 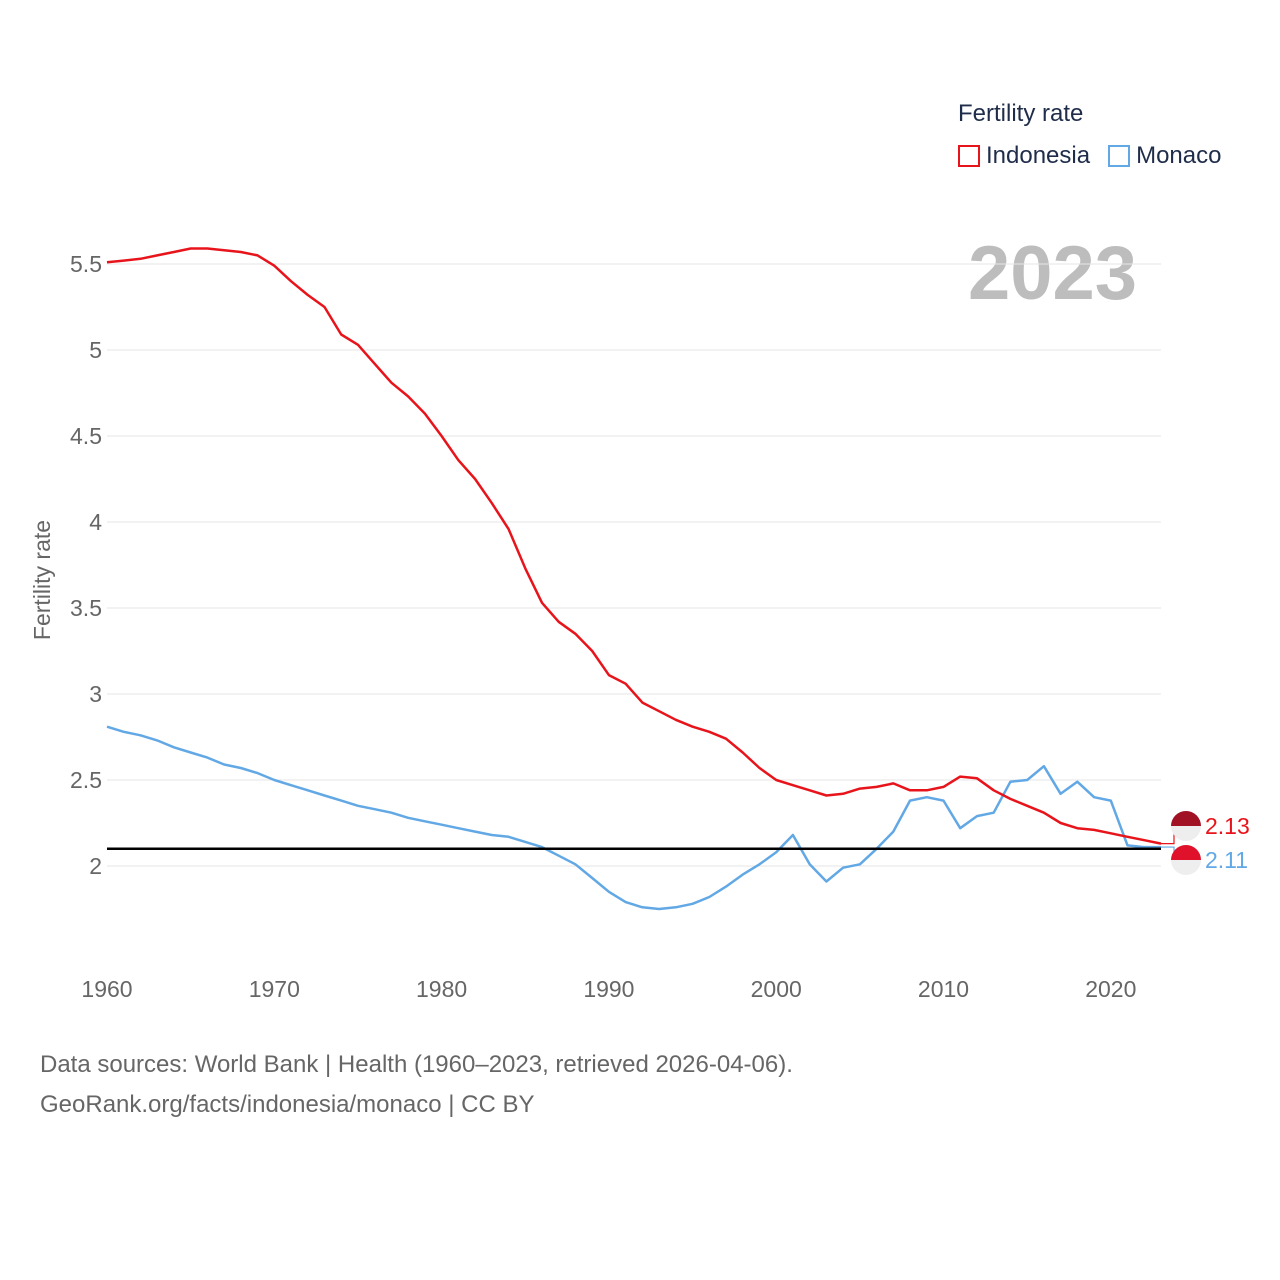 What do you see at coordinates (943, 989) in the screenshot?
I see `x-tick-label: 2010` at bounding box center [943, 989].